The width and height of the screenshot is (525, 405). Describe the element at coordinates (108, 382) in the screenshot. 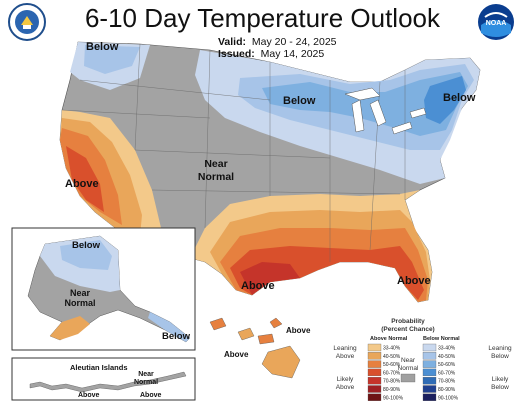

I see `aleutian-chain` at that location.